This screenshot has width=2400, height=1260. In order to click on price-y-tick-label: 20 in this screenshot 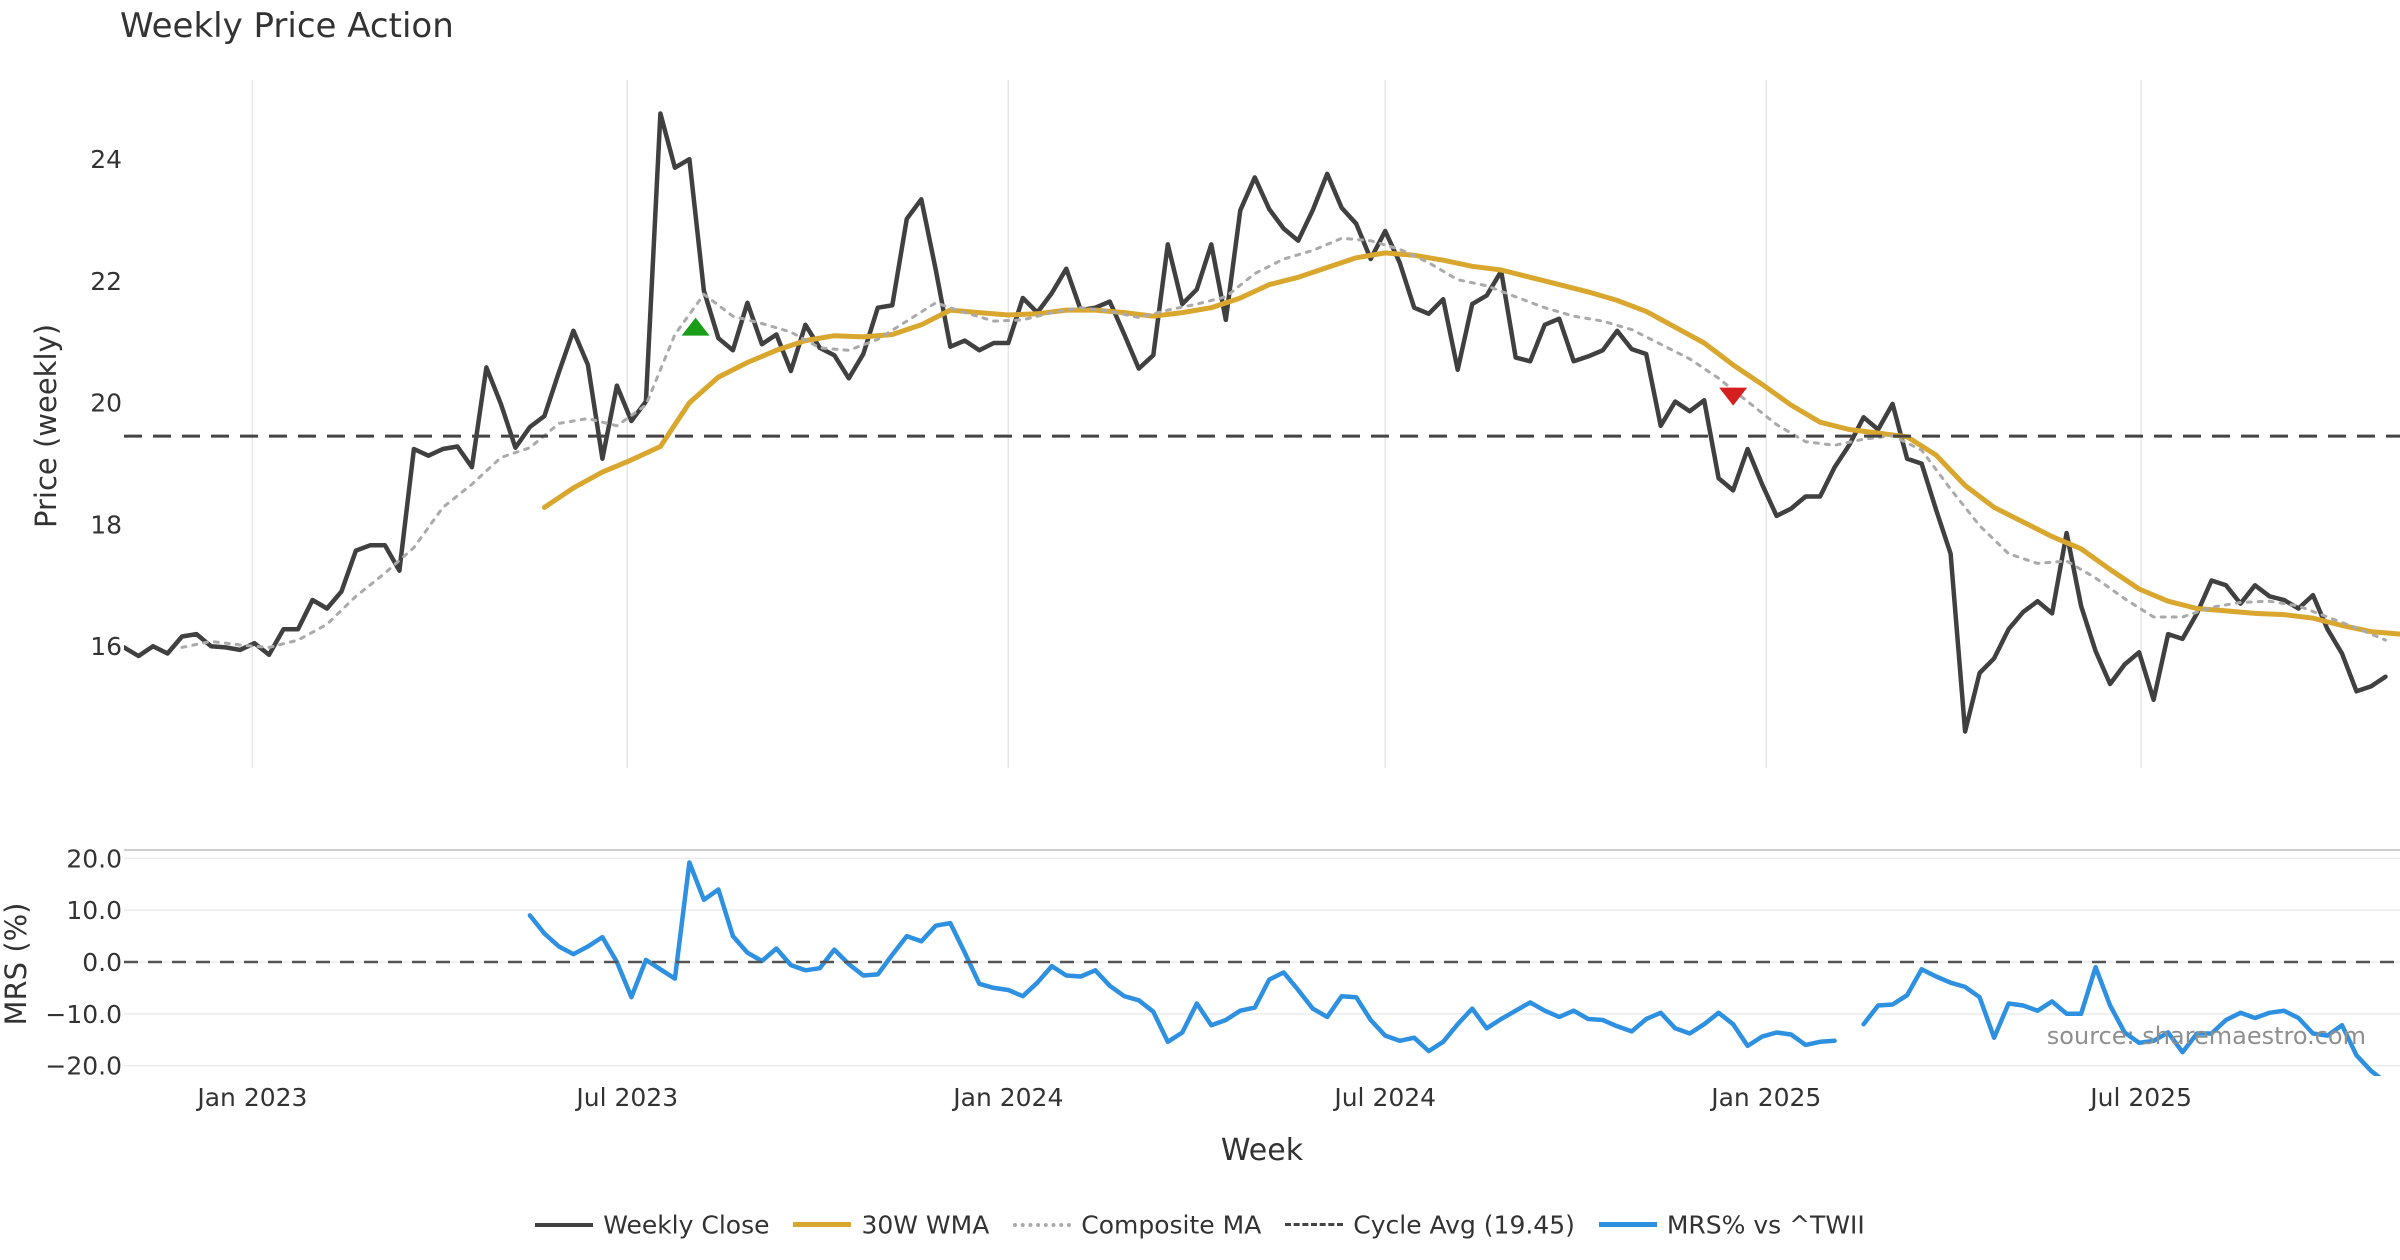, I will do `click(106, 403)`.